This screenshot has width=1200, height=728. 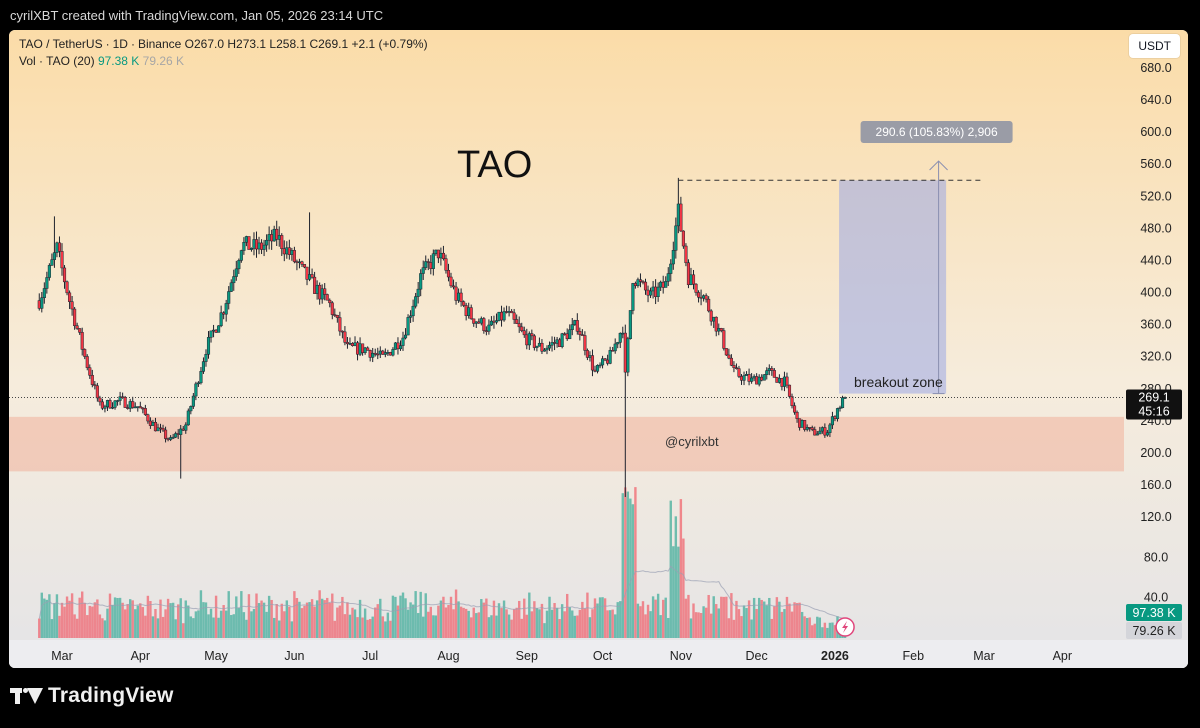 What do you see at coordinates (120, 44) in the screenshot?
I see `interval: 1D` at bounding box center [120, 44].